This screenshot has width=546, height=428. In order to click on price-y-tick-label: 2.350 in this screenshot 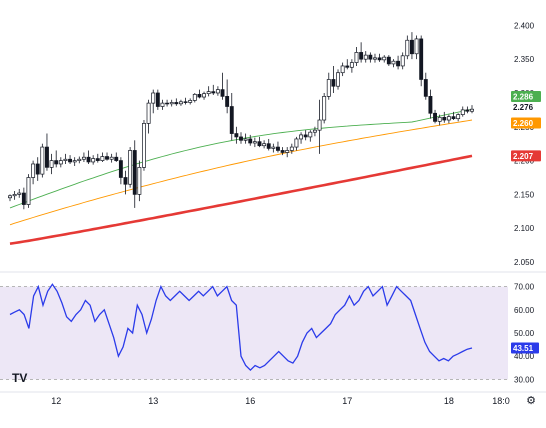, I will do `click(524, 59)`.